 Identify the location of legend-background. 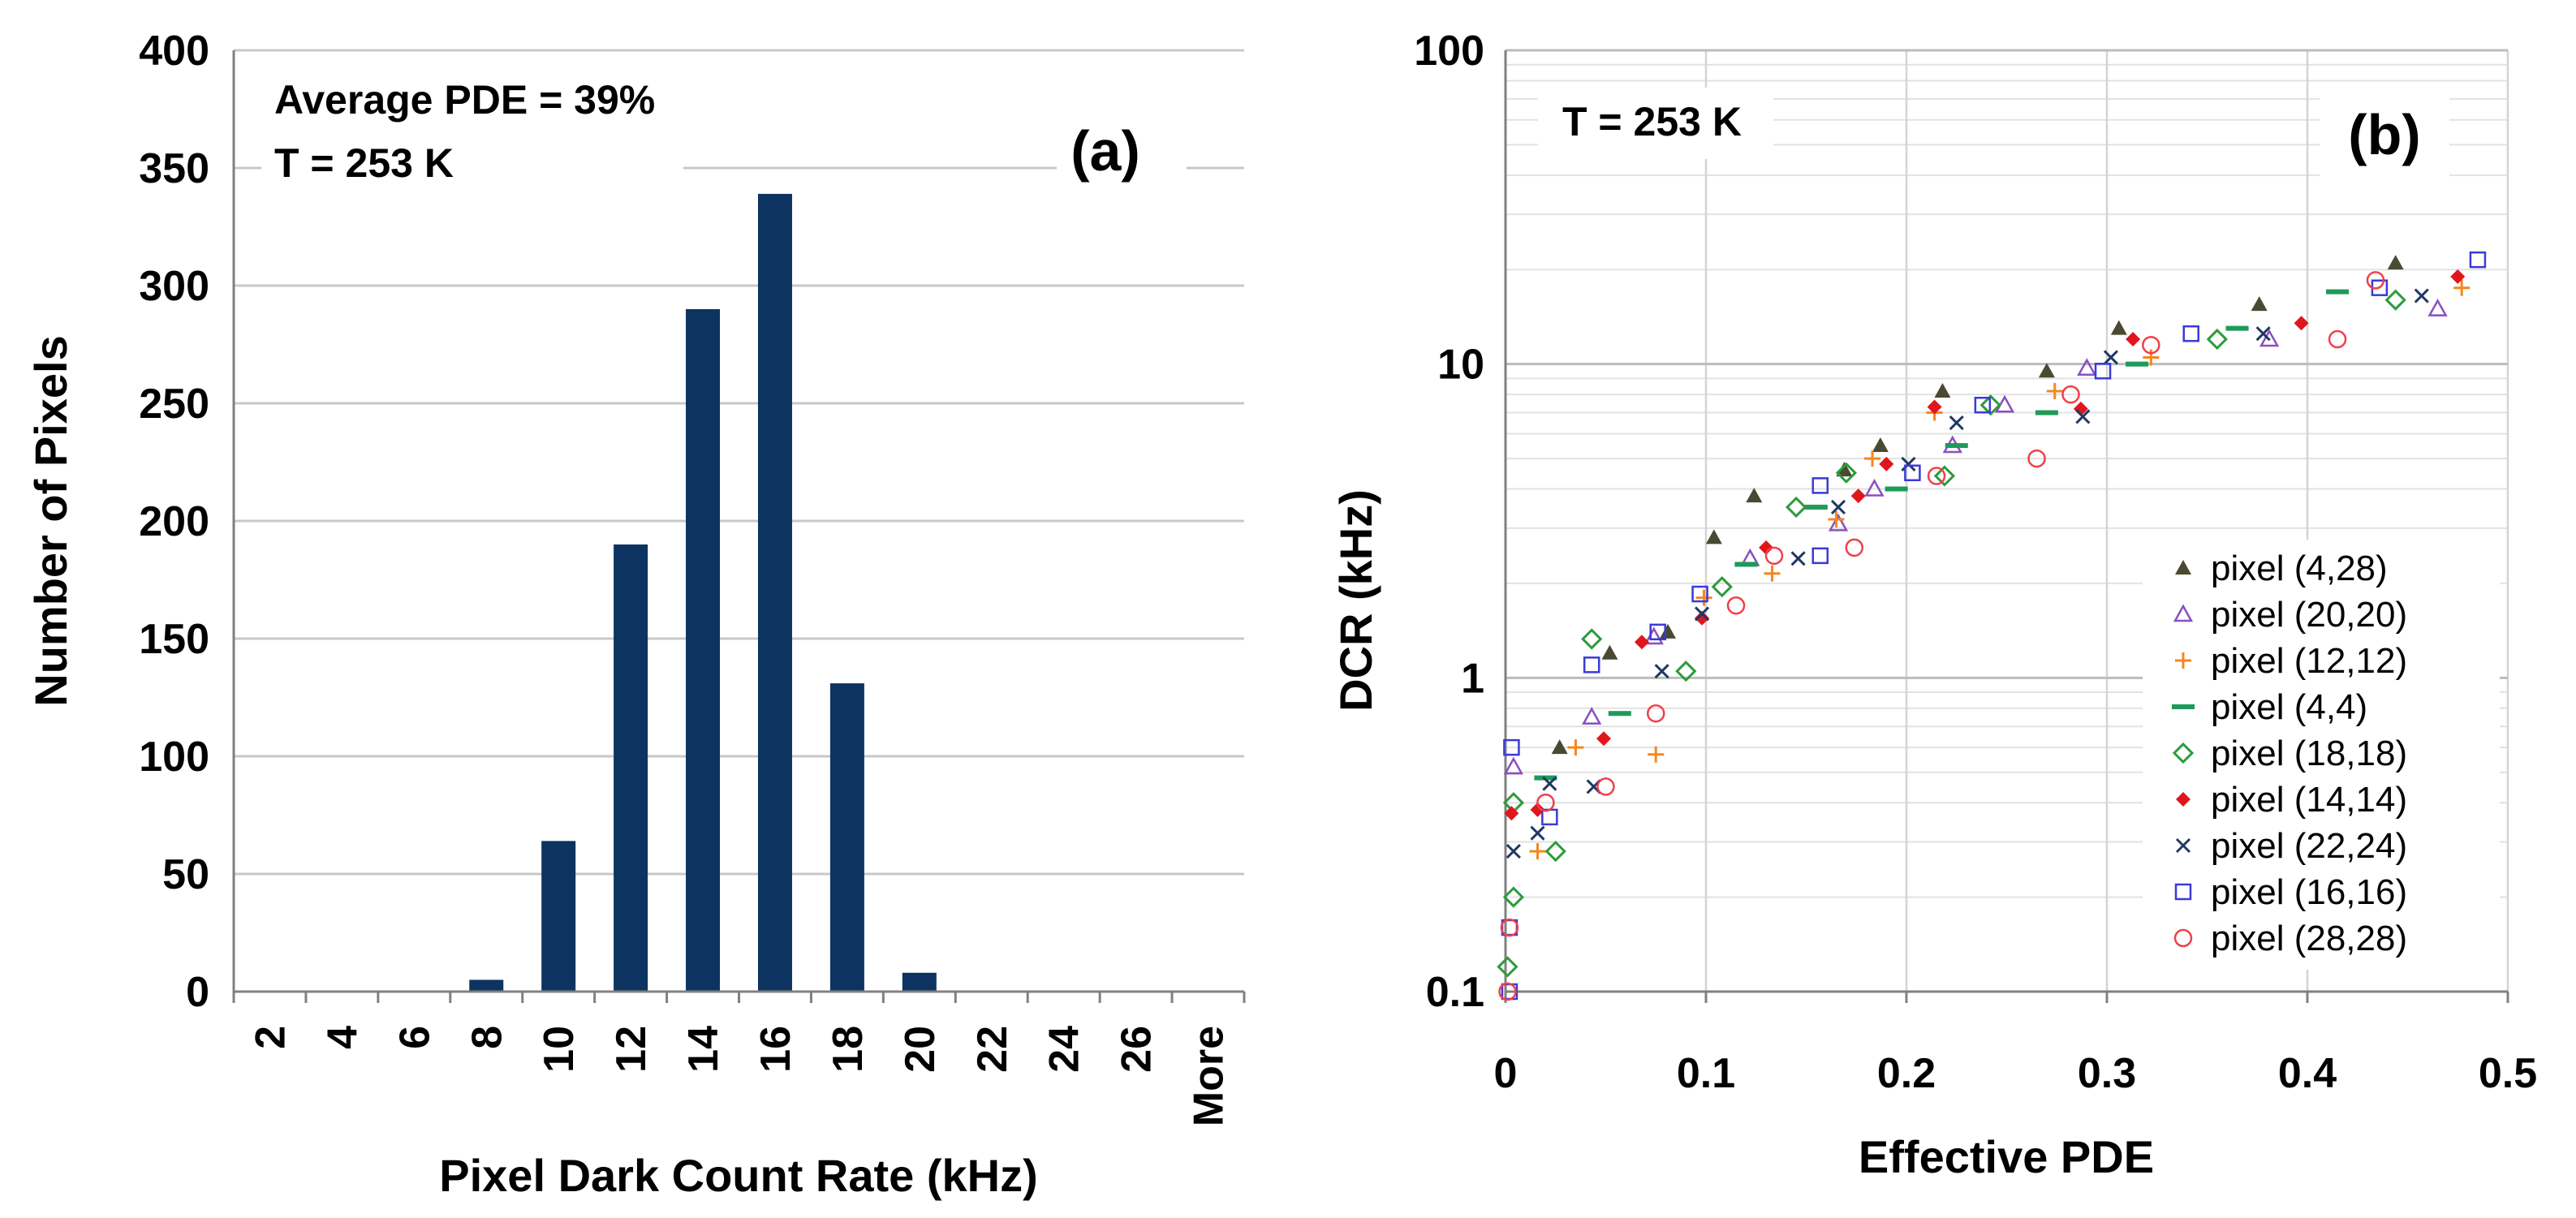
(2322, 755).